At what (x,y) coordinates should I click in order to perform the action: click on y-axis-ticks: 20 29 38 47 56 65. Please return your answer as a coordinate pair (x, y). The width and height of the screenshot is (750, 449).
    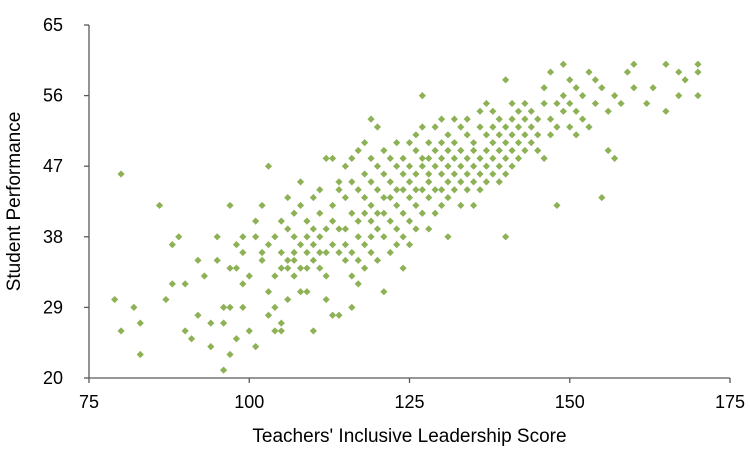
    Looking at the image, I should click on (66, 201).